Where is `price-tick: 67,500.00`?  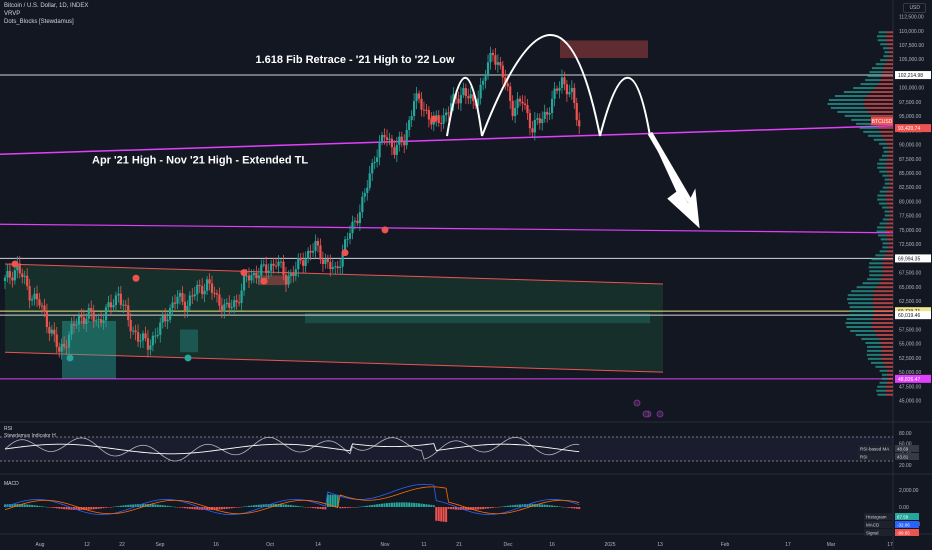 price-tick: 67,500.00 is located at coordinates (910, 274).